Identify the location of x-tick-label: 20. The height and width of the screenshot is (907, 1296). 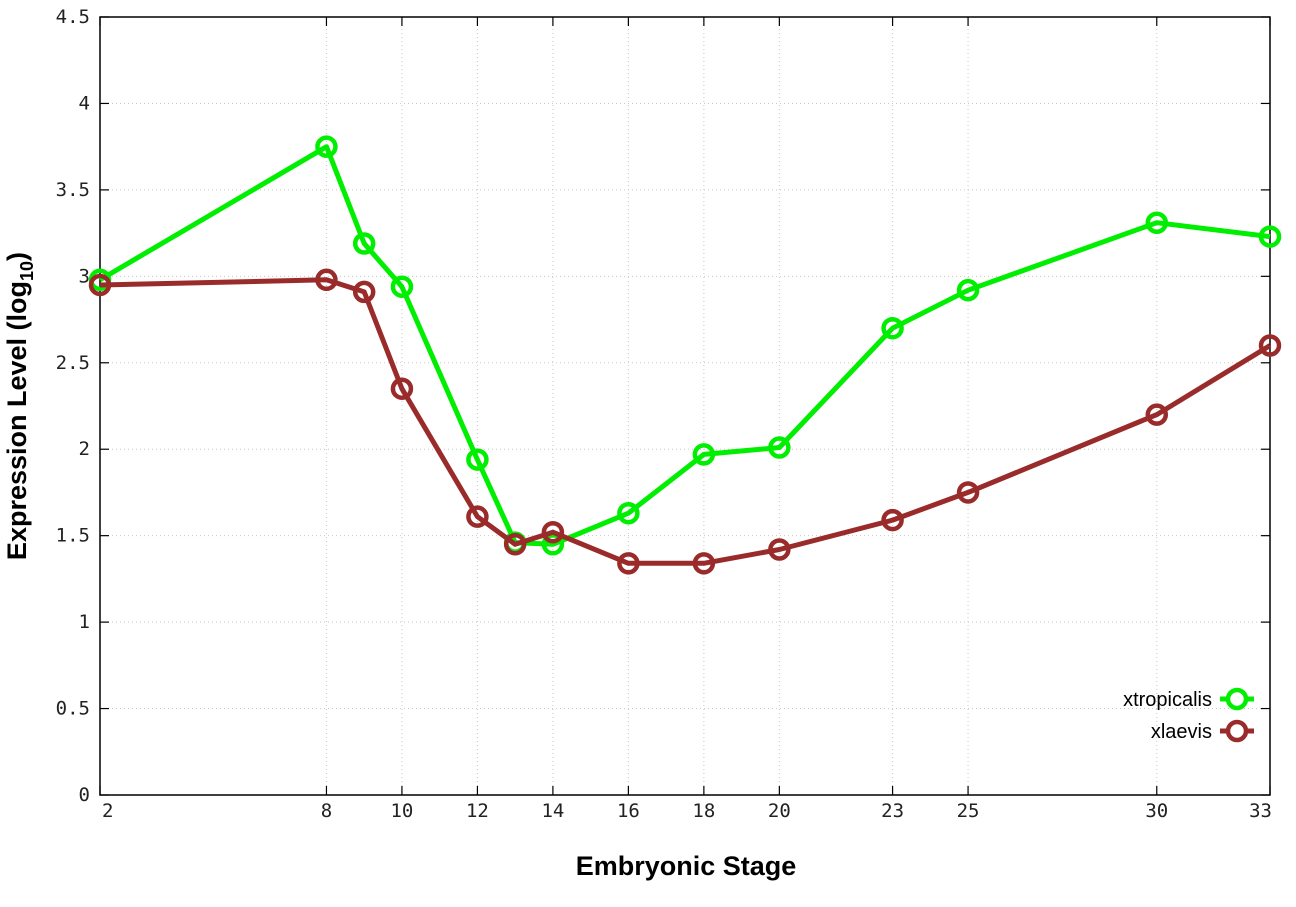
(779, 811).